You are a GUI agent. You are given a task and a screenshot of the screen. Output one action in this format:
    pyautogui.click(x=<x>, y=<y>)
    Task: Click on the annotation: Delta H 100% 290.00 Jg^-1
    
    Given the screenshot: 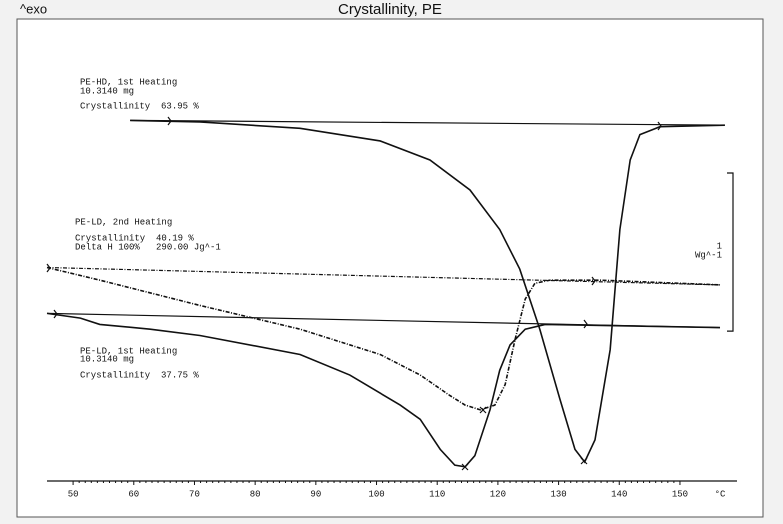 What is the action you would take?
    pyautogui.click(x=148, y=247)
    